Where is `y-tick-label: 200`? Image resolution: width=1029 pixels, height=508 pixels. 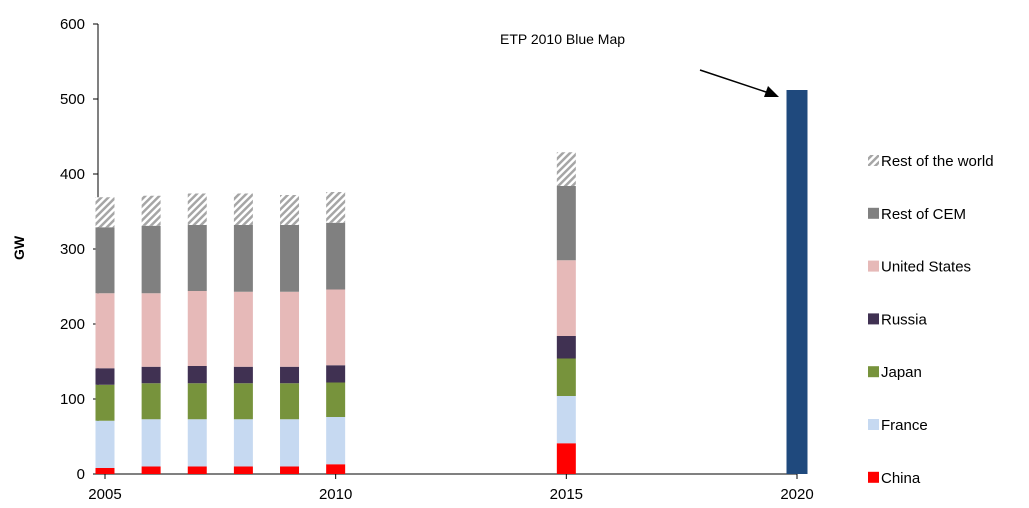
y-tick-label: 200 is located at coordinates (72, 324).